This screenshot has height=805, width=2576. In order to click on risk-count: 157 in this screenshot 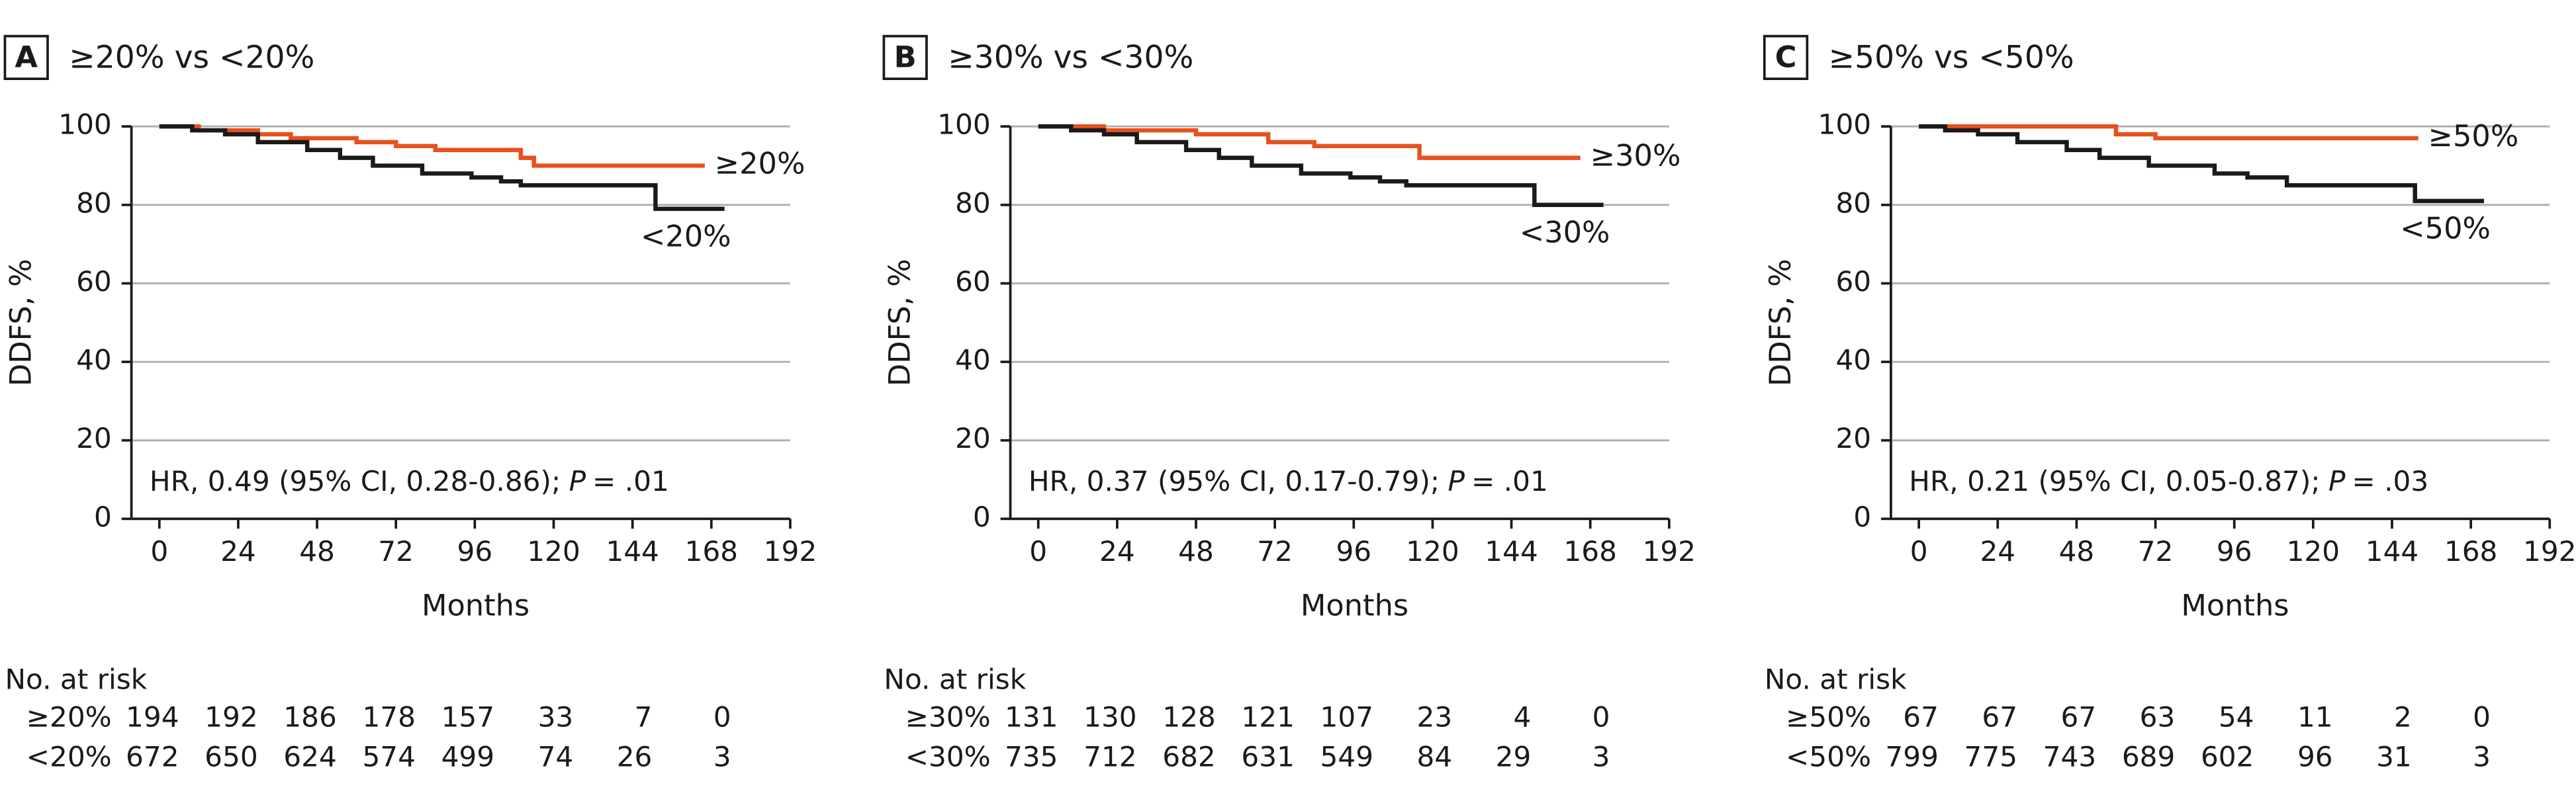, I will do `click(468, 717)`.